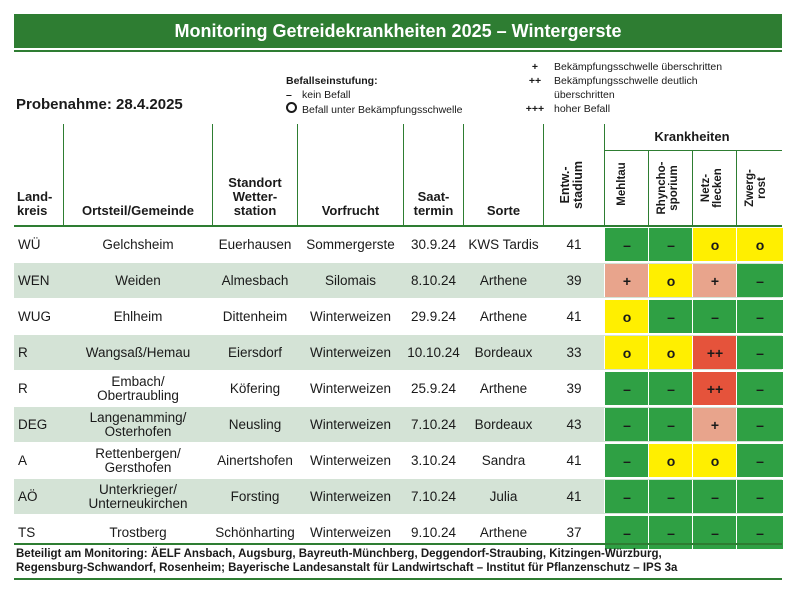 This screenshot has height=606, width=800. I want to click on legend-symbol: +, so click(535, 67).